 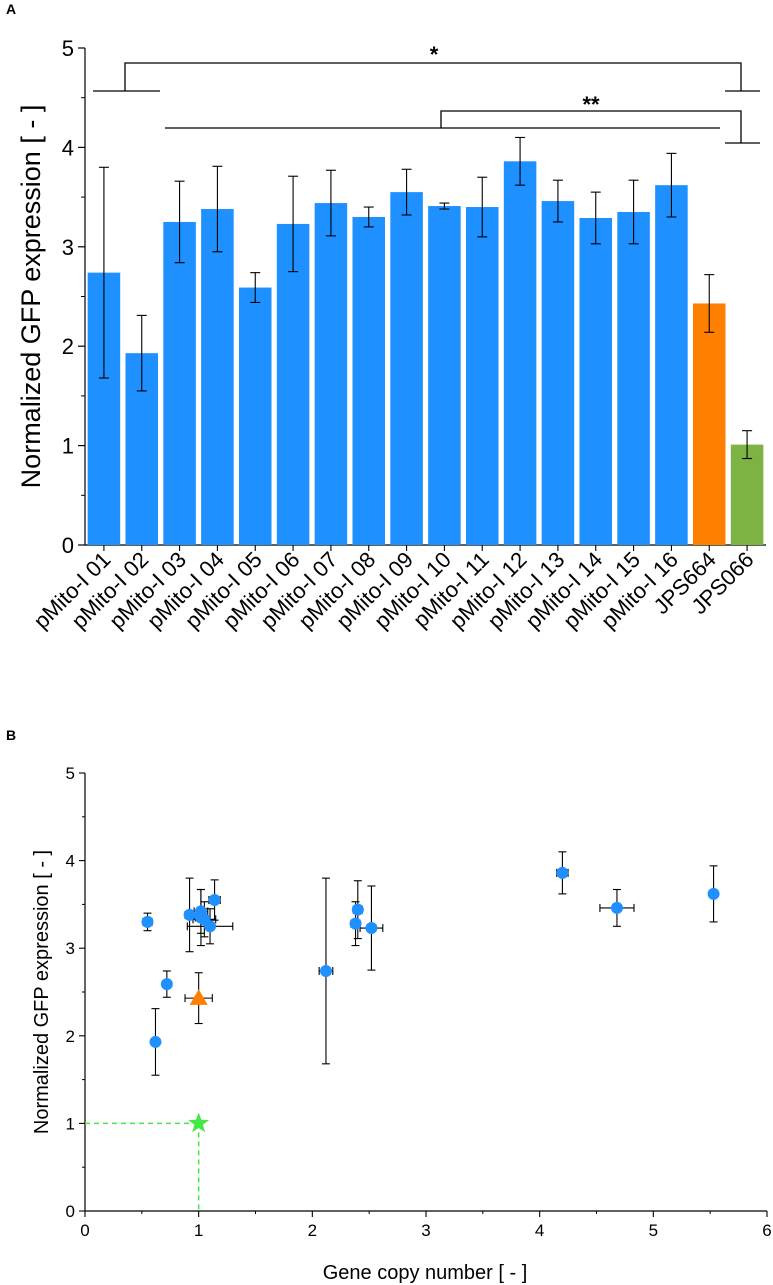 What do you see at coordinates (653, 1230) in the screenshot?
I see `x-tick-label-b: 5` at bounding box center [653, 1230].